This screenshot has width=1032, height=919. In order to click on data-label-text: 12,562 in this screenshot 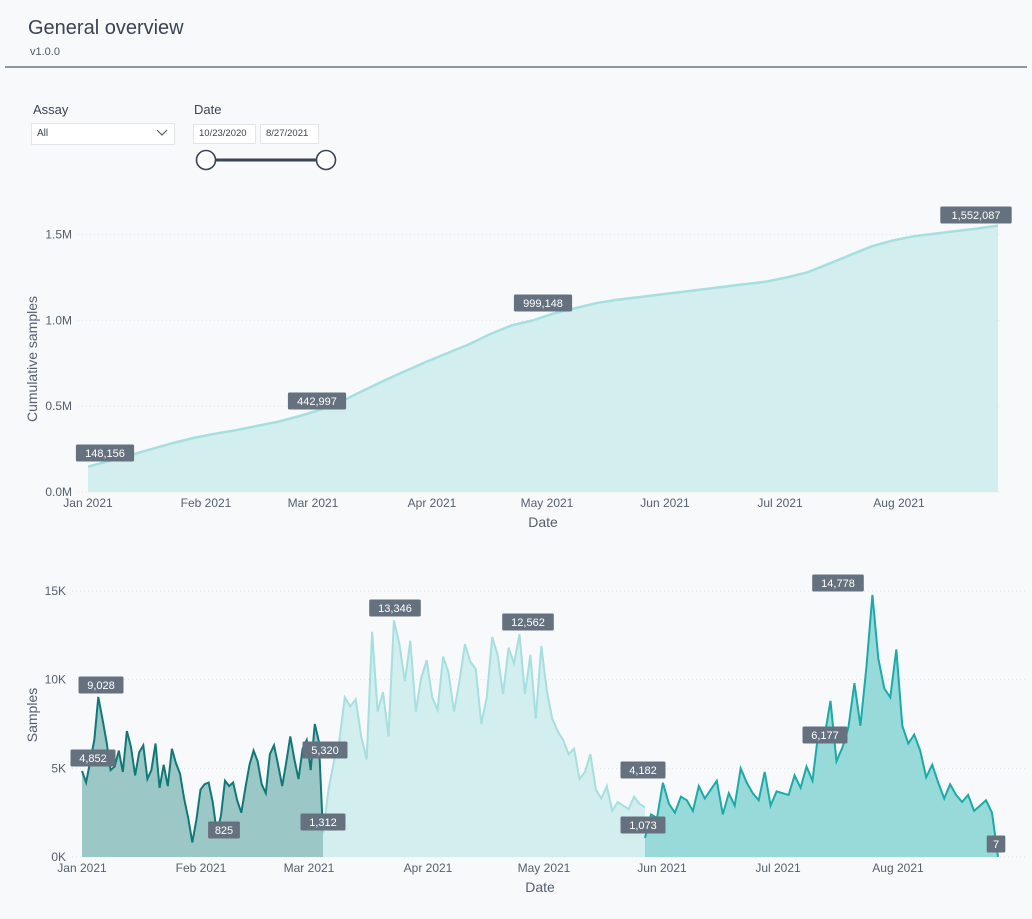, I will do `click(528, 623)`.